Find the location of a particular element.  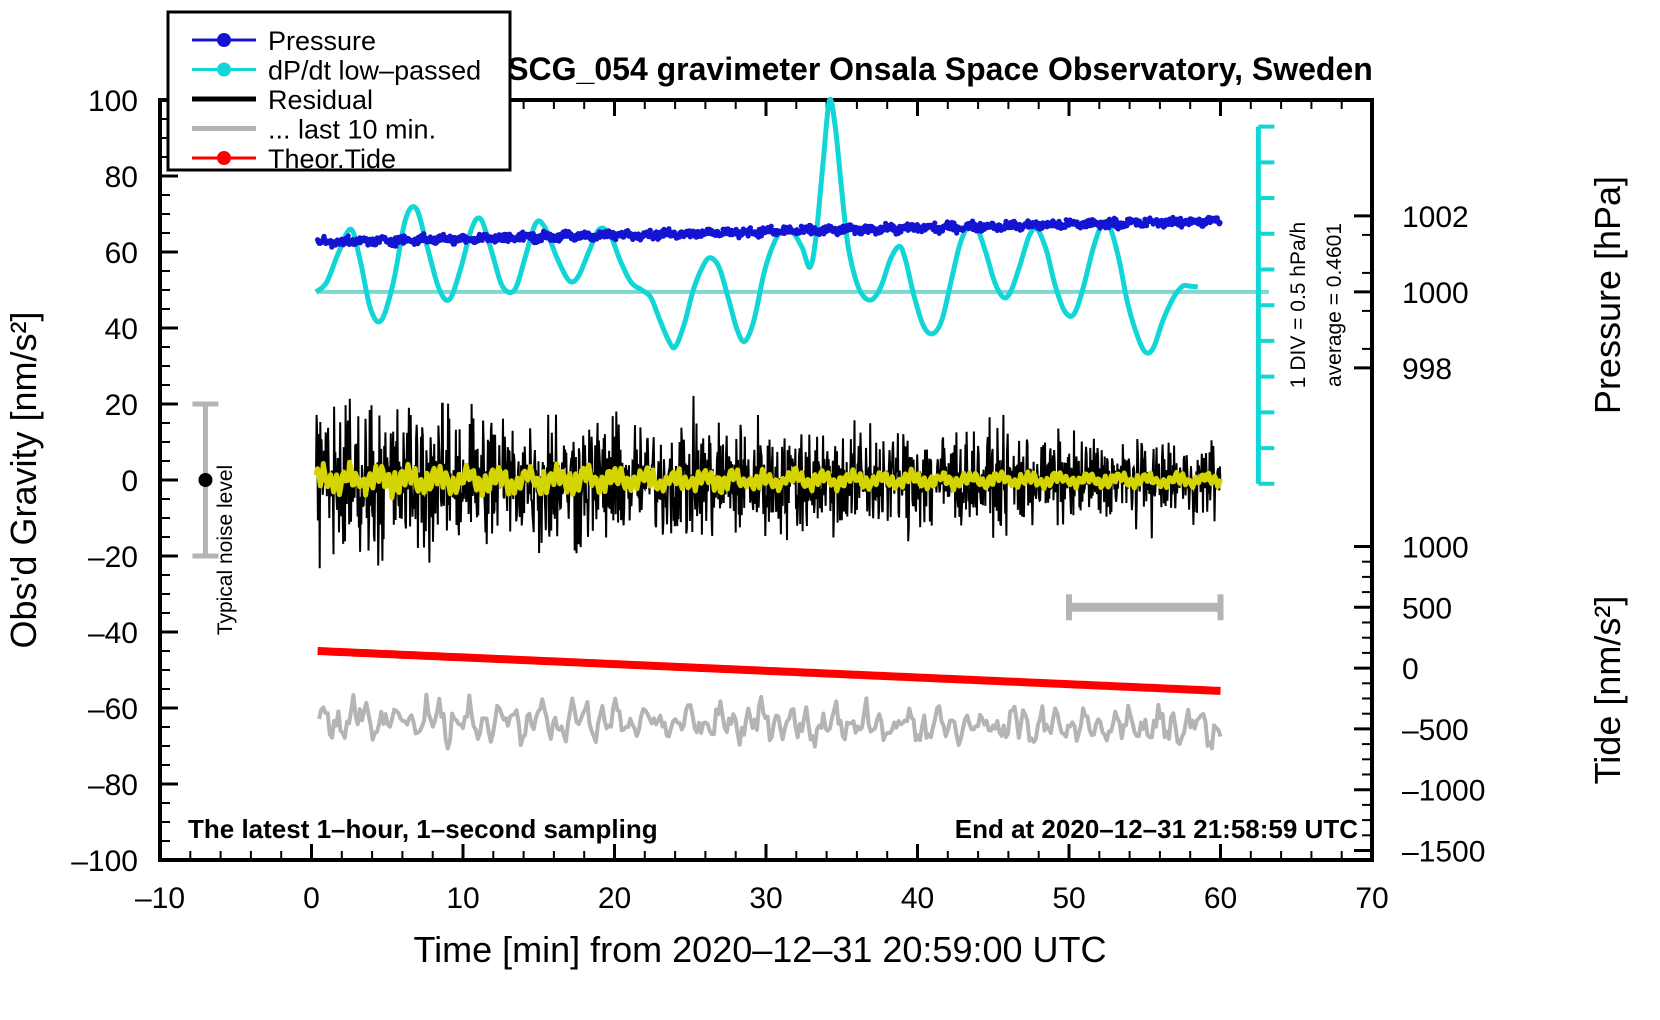

legend-label: dP/dt low–passed is located at coordinates (374, 71).